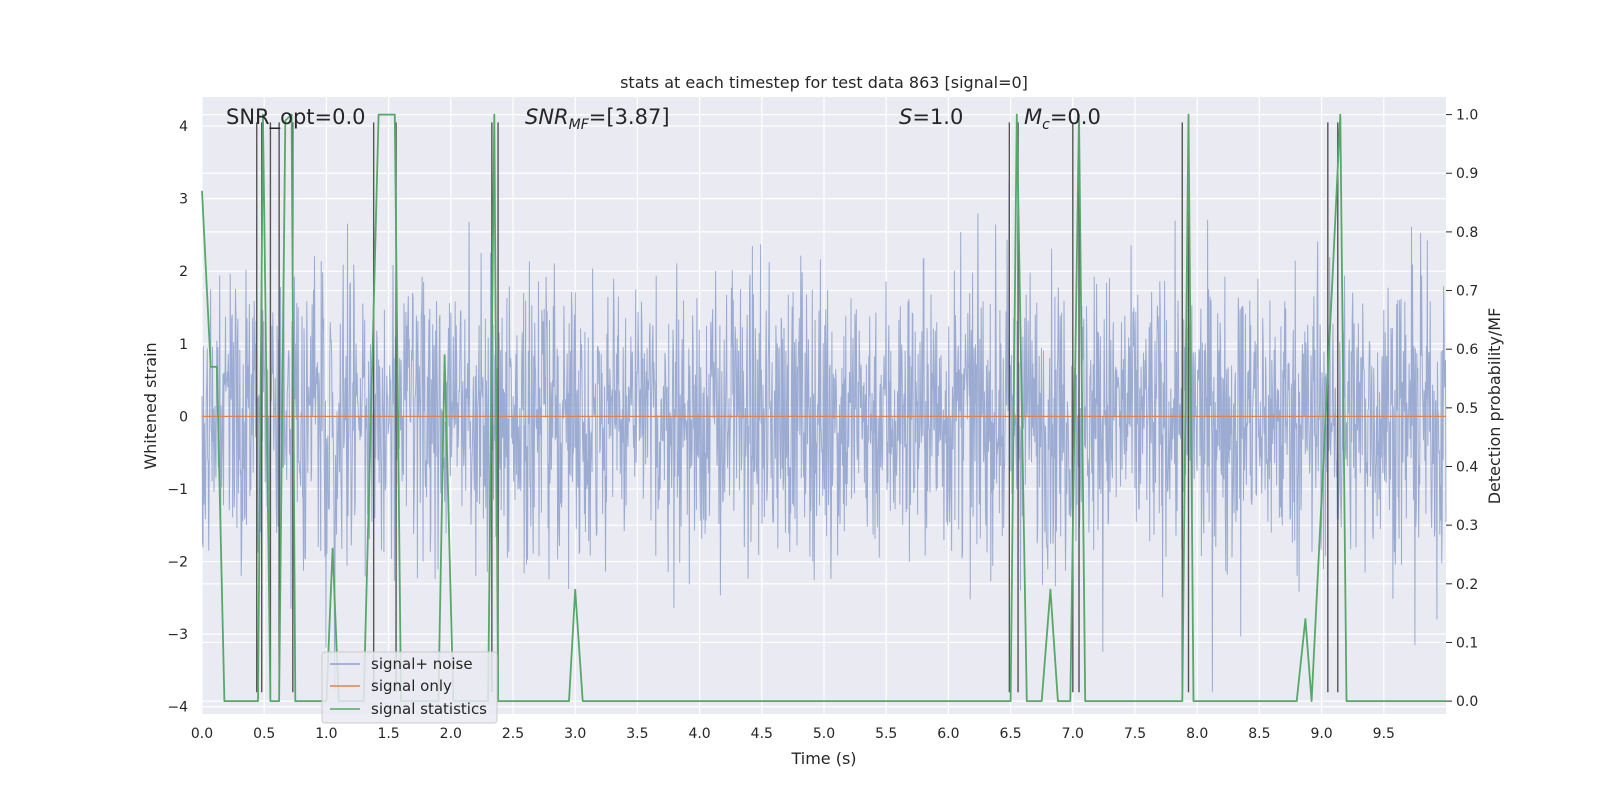 Image resolution: width=1600 pixels, height=800 pixels. Describe the element at coordinates (824, 734) in the screenshot. I see `x-tick-label: 5.0` at that location.